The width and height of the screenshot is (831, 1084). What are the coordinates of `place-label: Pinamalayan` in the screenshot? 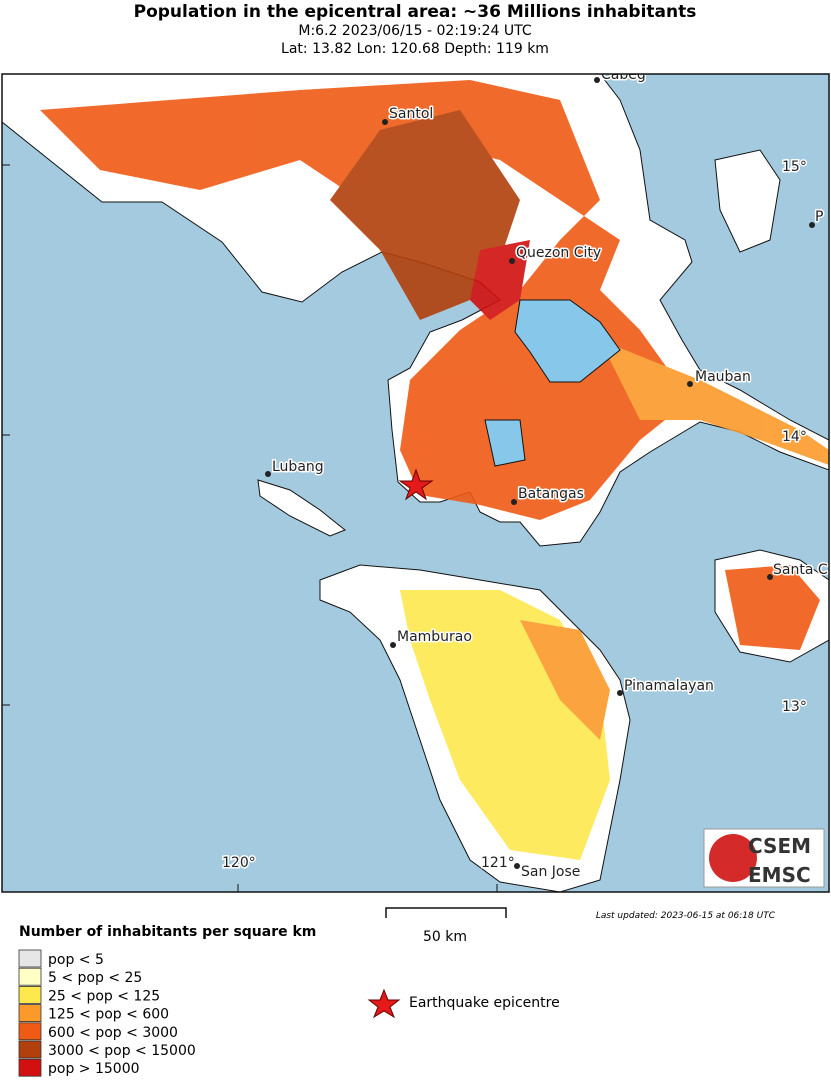 It's located at (669, 686).